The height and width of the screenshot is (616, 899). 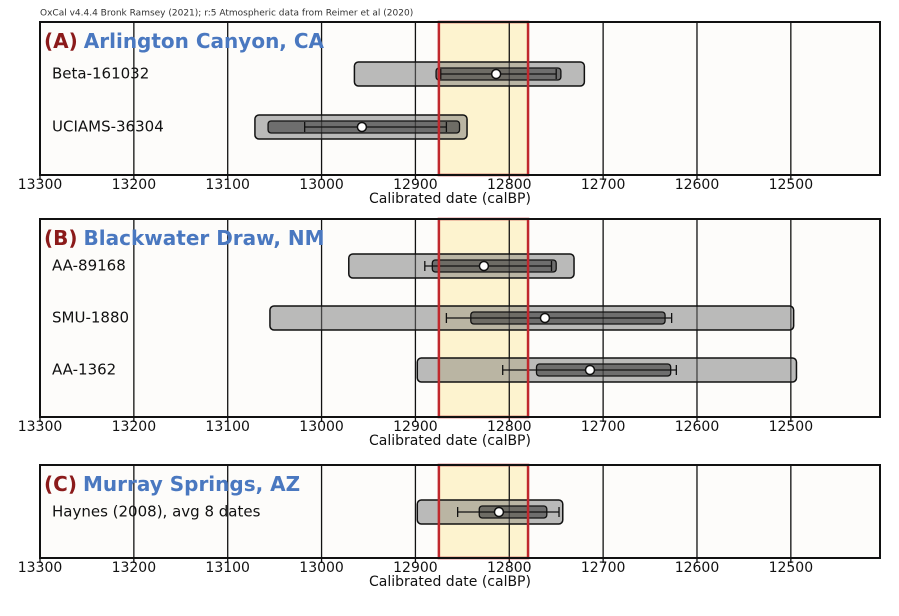 What do you see at coordinates (90, 318) in the screenshot?
I see `sample-label: SMU-1880` at bounding box center [90, 318].